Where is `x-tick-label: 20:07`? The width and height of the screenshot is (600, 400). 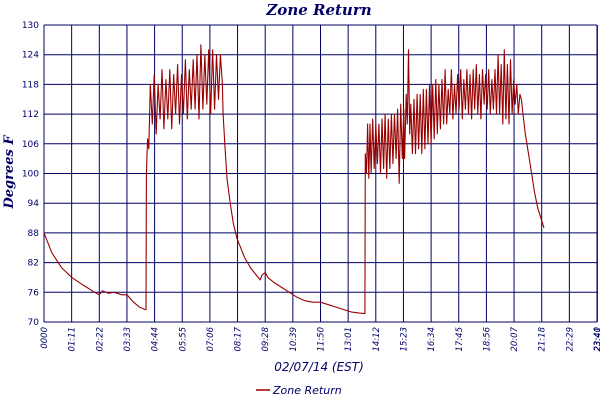 x-tick-label: 20:07 is located at coordinates (515, 338).